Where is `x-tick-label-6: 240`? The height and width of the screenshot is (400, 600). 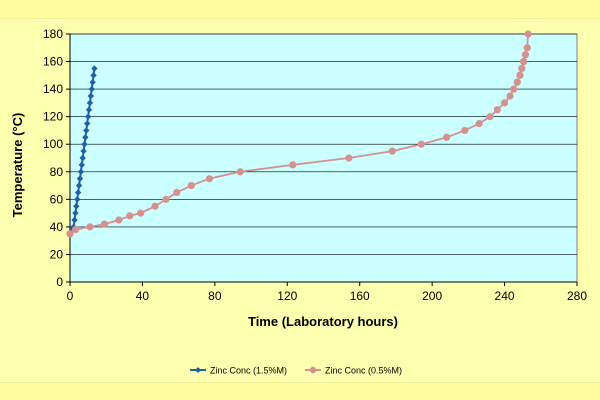
x-tick-label-6: 240 is located at coordinates (505, 296).